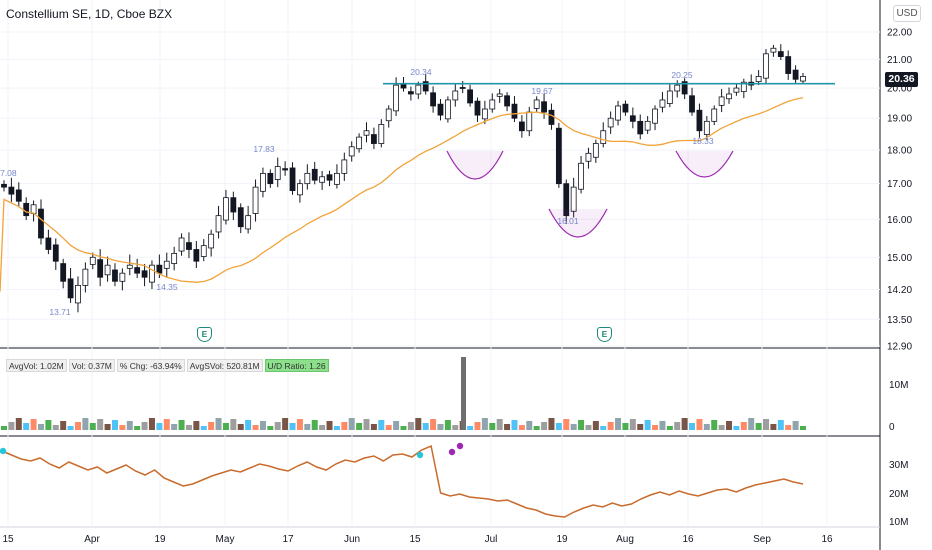  What do you see at coordinates (907, 13) in the screenshot?
I see `currency-button: USD` at bounding box center [907, 13].